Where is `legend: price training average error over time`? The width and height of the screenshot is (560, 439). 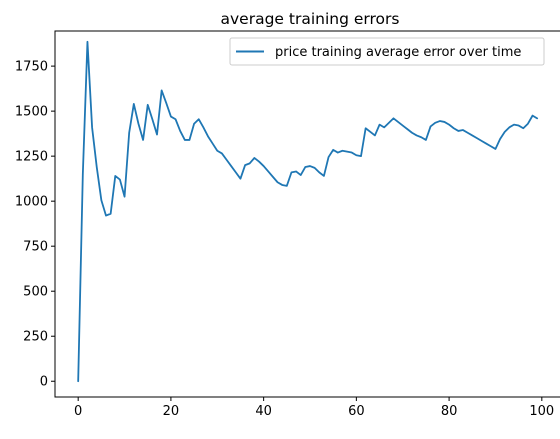 legend: price training average error over time is located at coordinates (387, 51).